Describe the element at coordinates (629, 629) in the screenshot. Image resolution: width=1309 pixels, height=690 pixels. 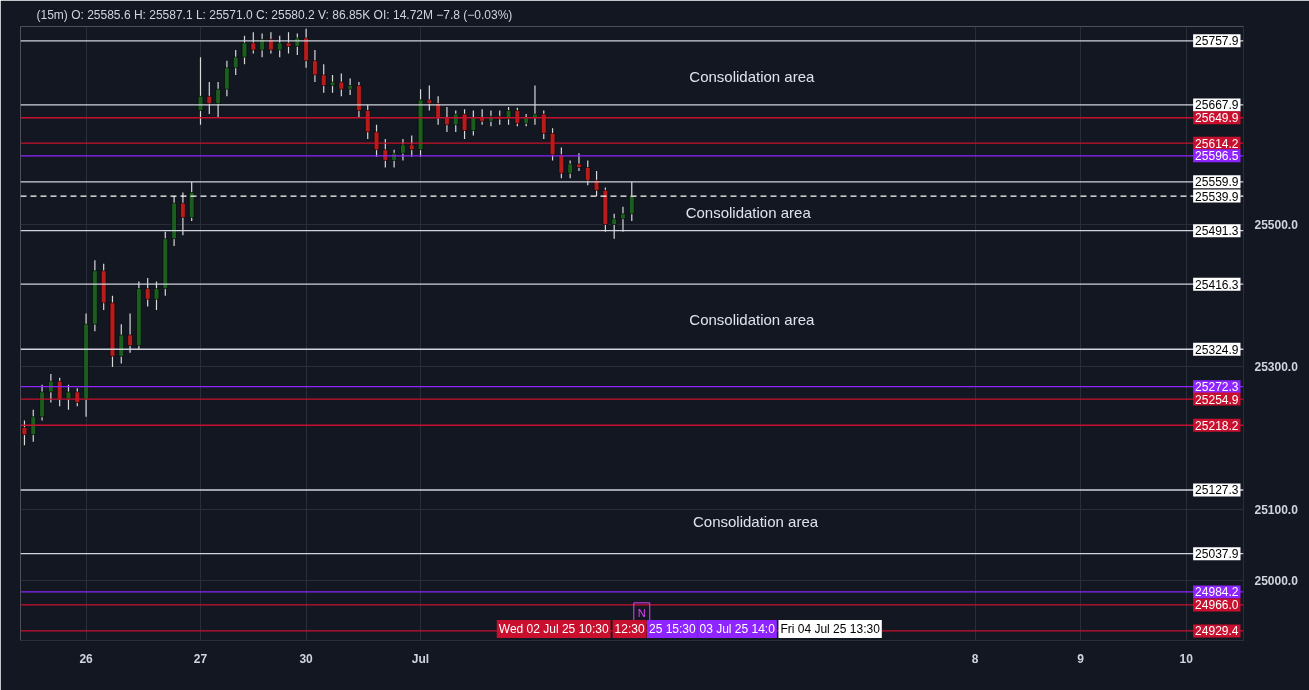
I see `annotation: 12:30` at that location.